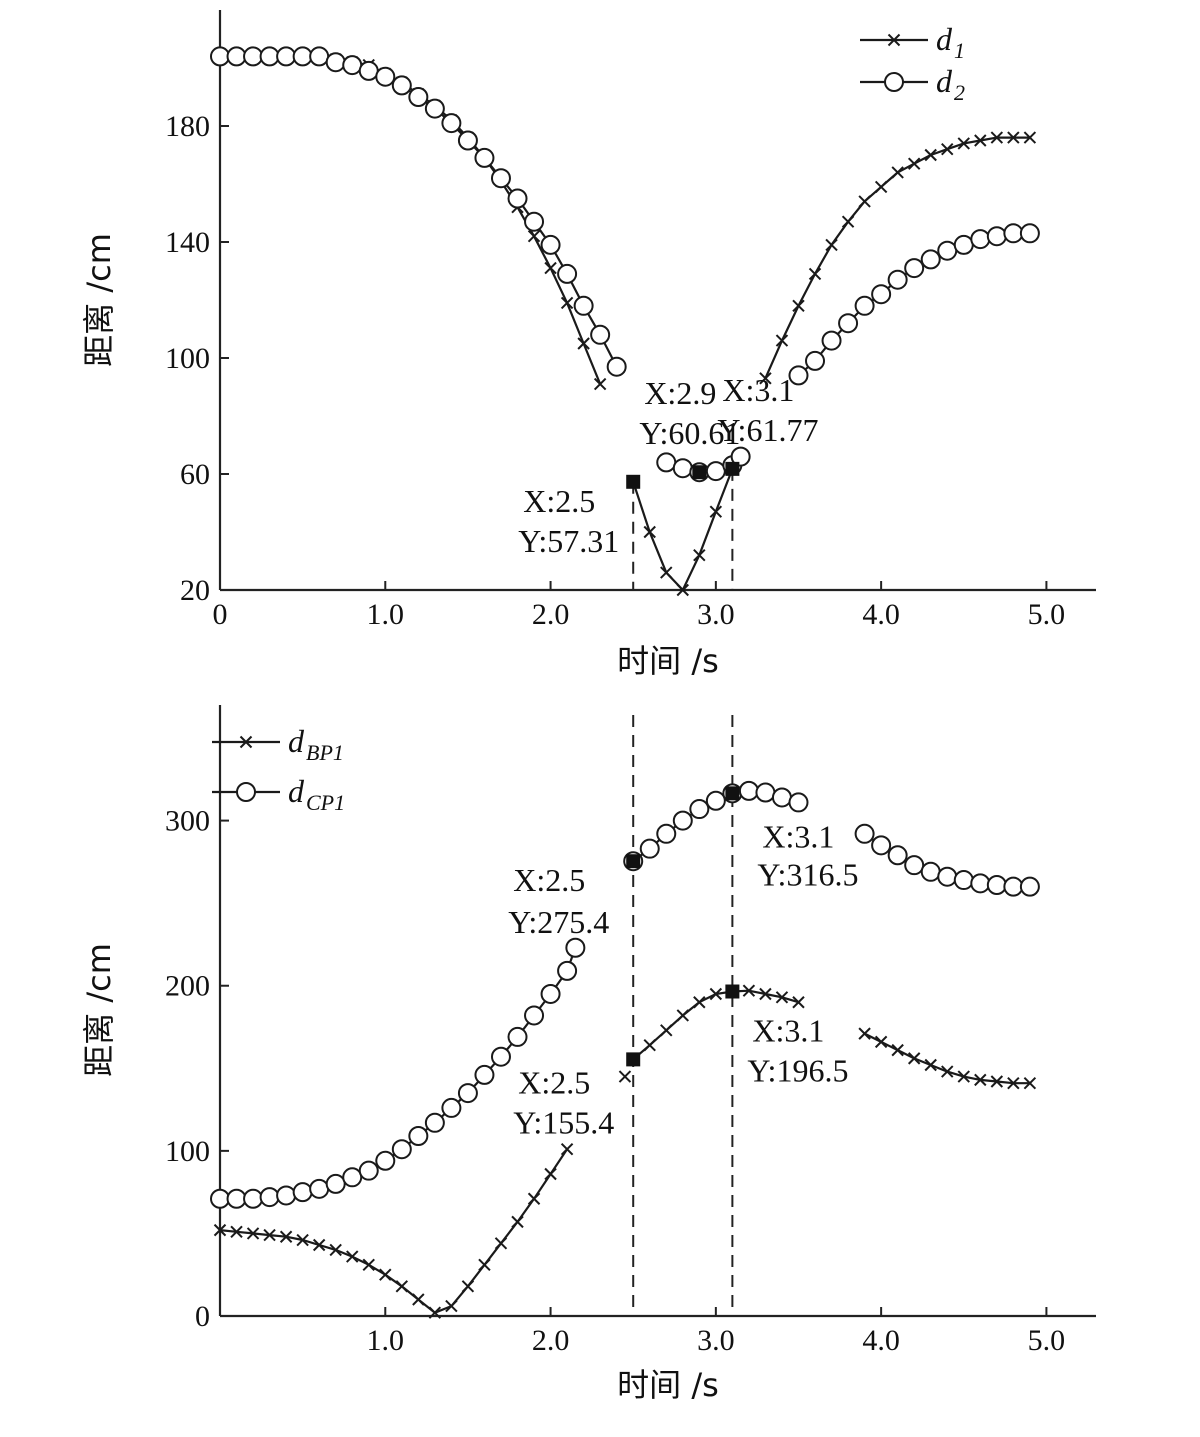  I want to click on datatip-label-y: Y:60.61, so click(689, 433).